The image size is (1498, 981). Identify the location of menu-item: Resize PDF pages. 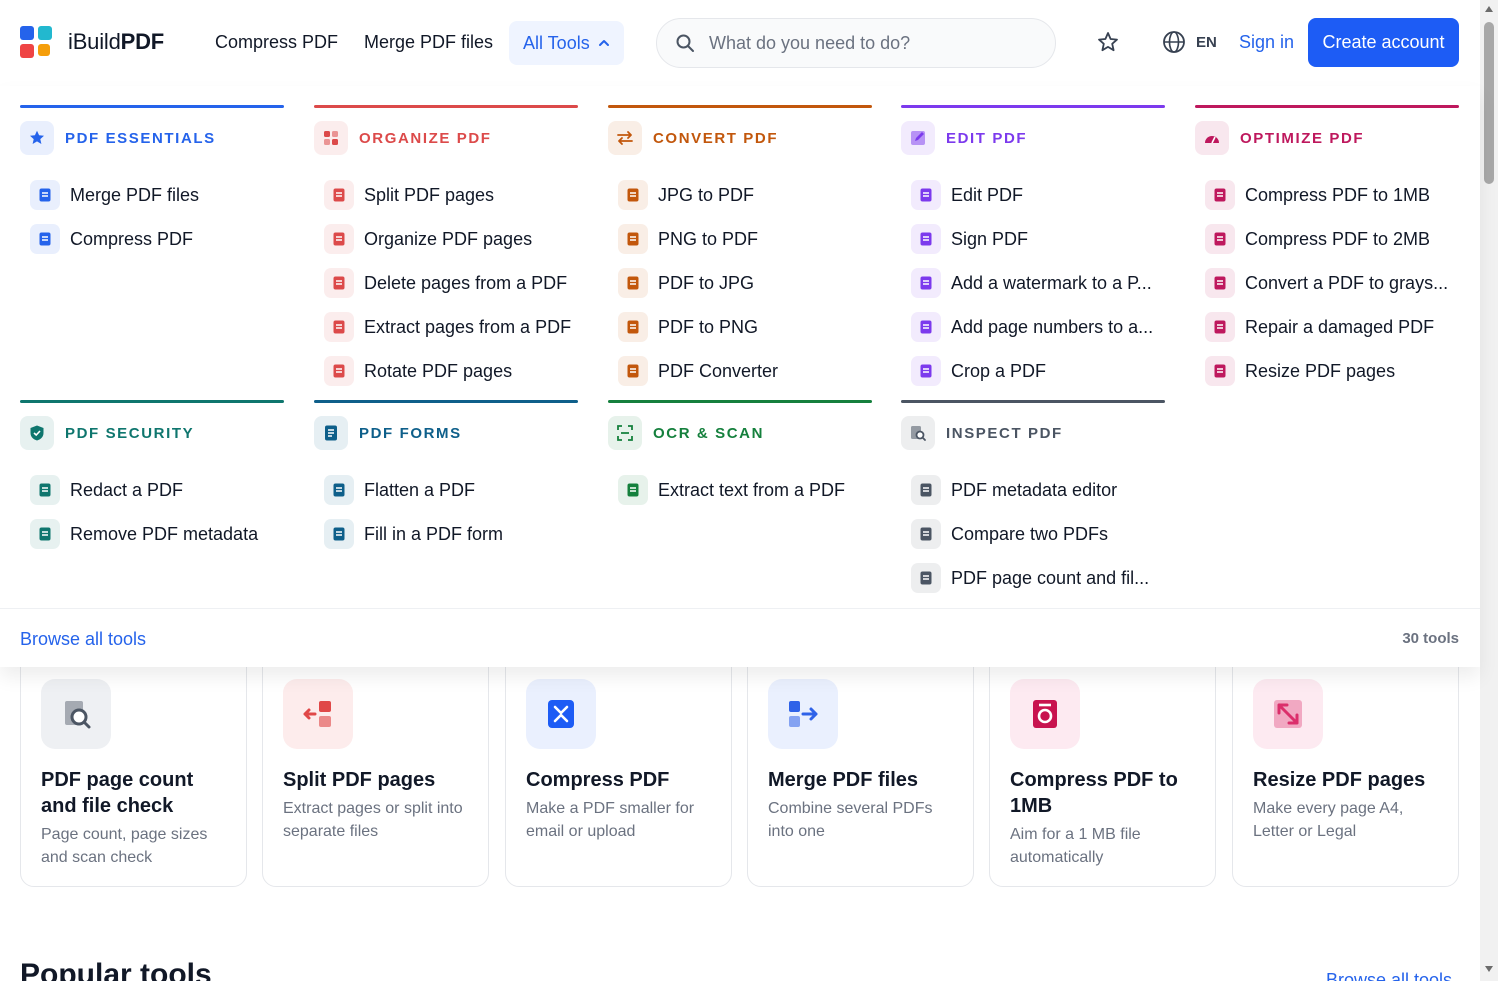
(1332, 371).